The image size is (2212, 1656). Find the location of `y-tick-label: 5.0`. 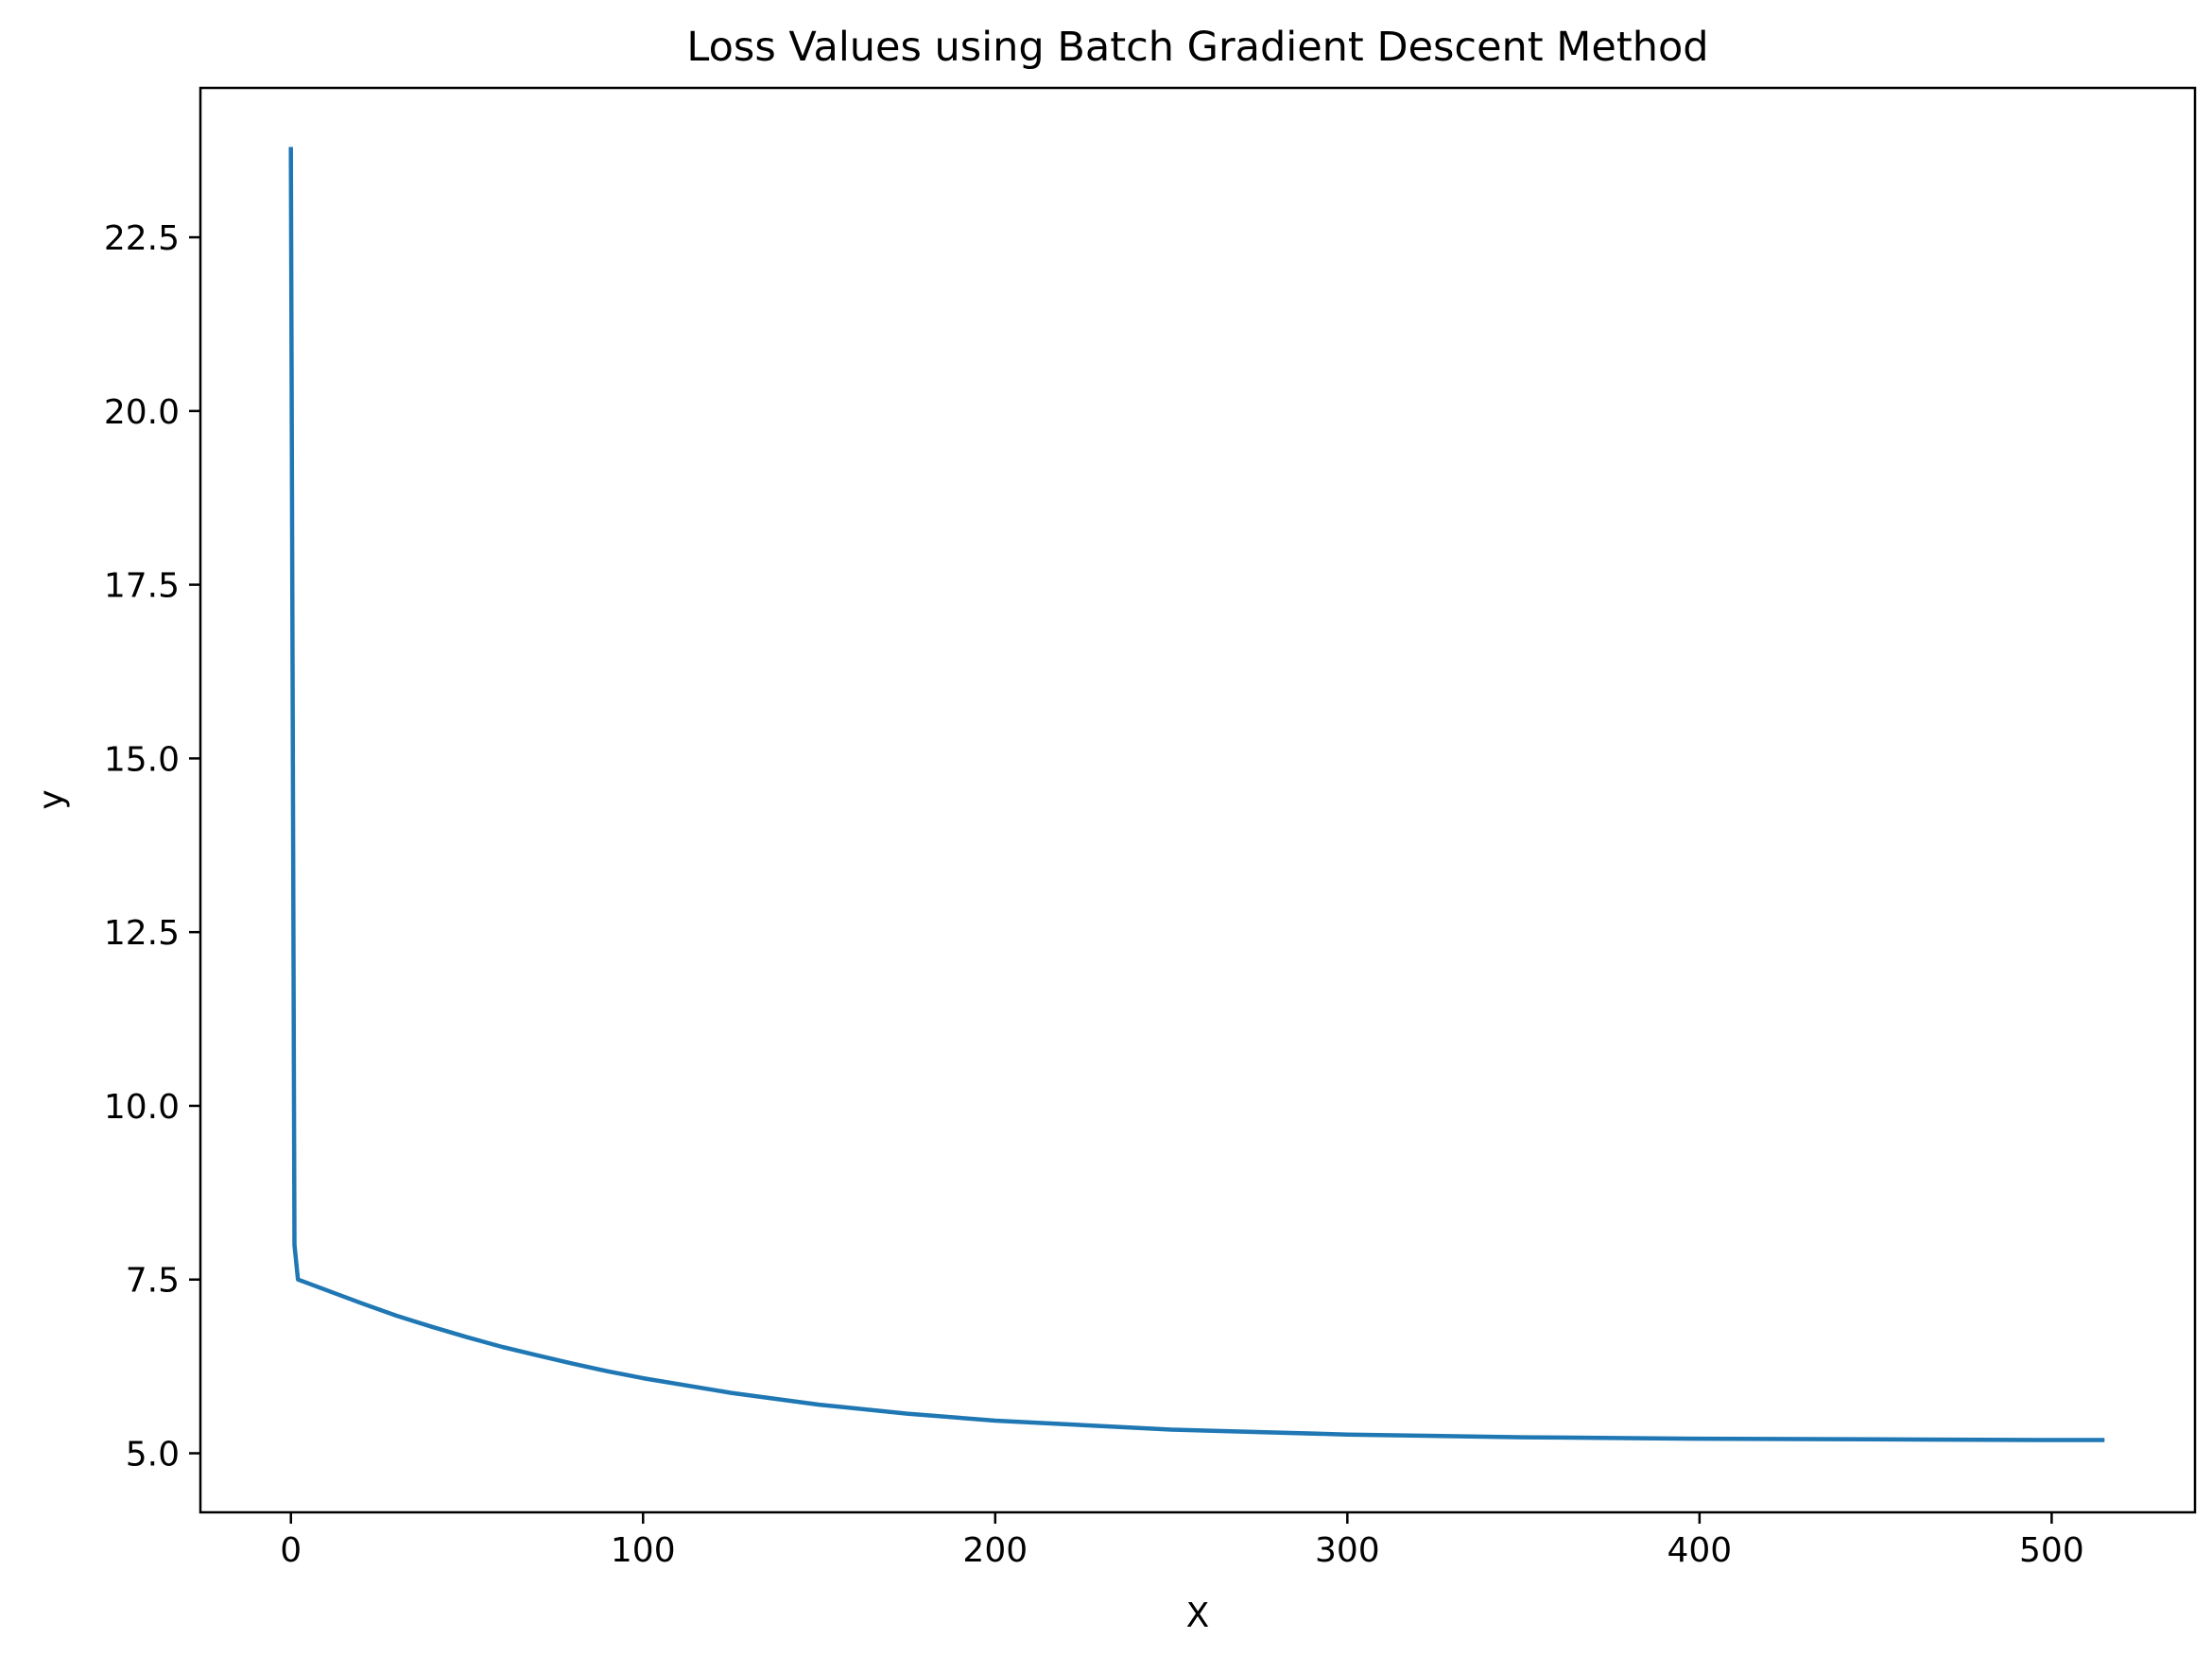

y-tick-label: 5.0 is located at coordinates (153, 1455).